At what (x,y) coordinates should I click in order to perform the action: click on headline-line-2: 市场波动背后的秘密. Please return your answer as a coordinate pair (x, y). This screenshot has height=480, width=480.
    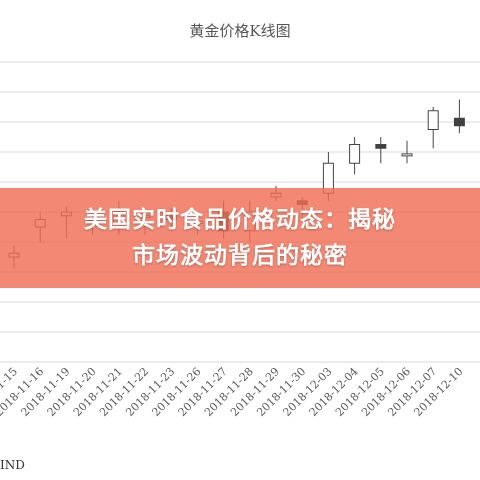
    Looking at the image, I should click on (240, 256).